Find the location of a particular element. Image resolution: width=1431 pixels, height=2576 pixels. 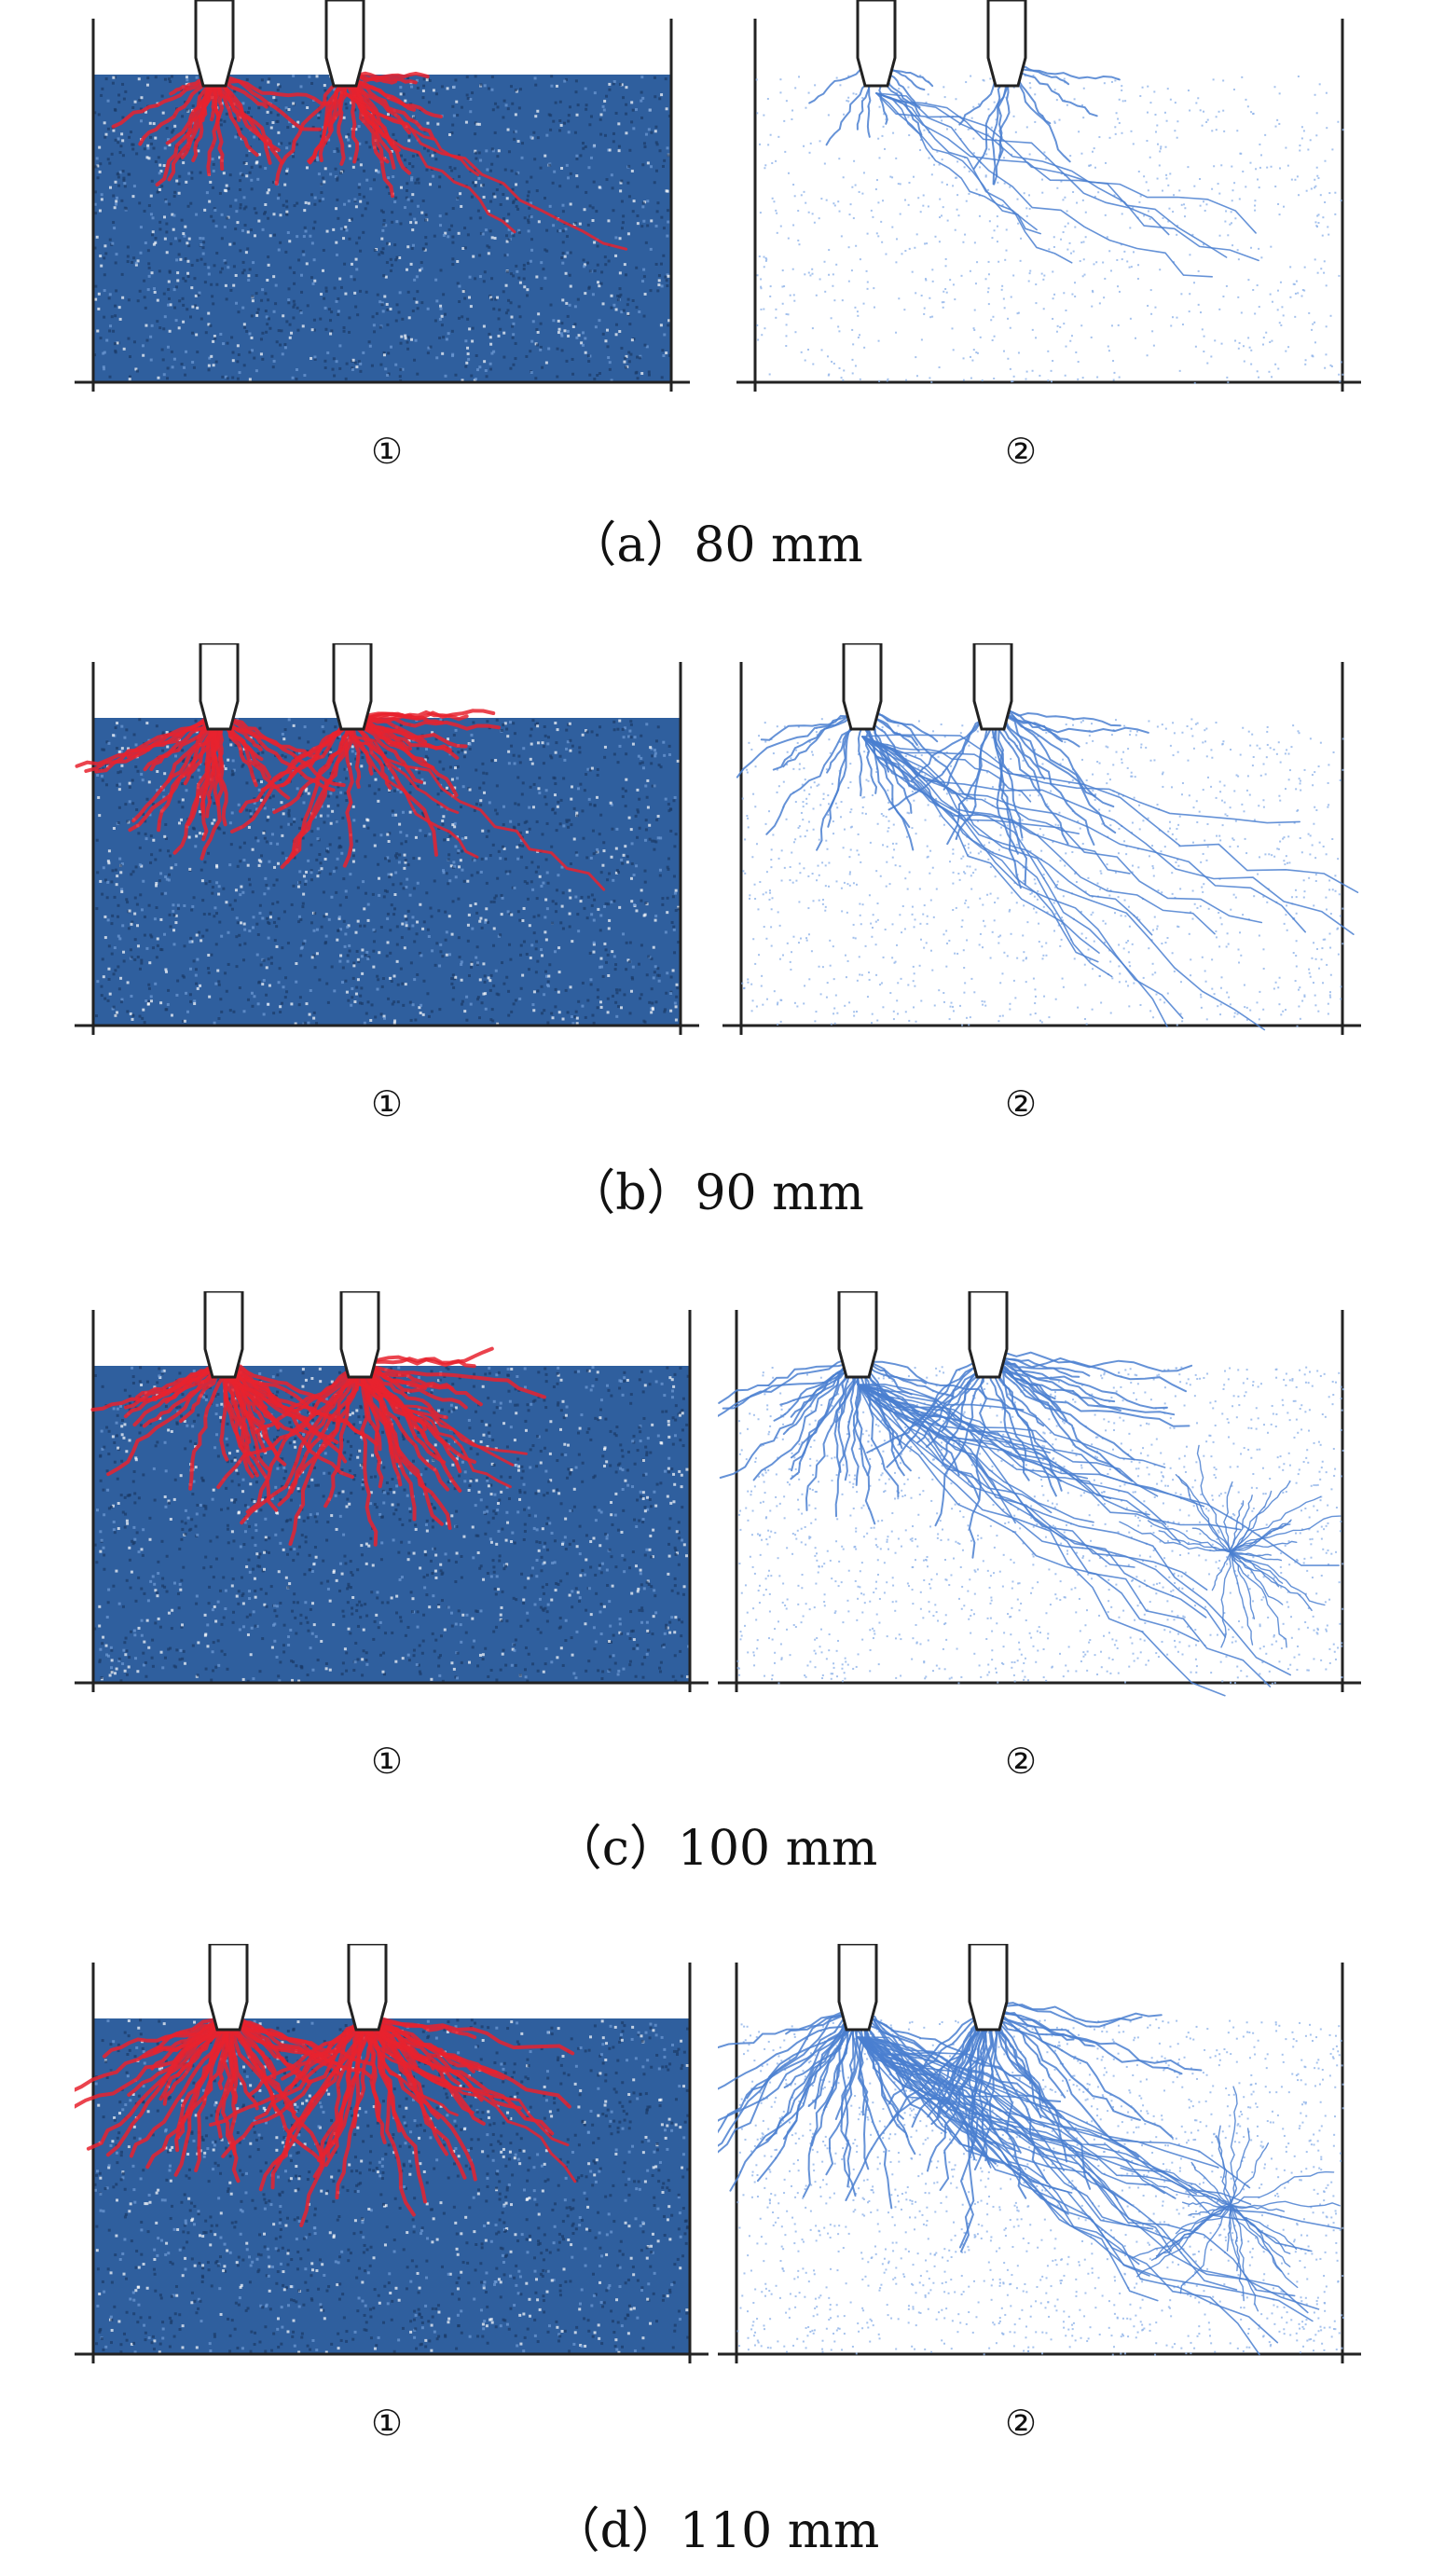

force-chain-panel-a is located at coordinates (1048, 210).